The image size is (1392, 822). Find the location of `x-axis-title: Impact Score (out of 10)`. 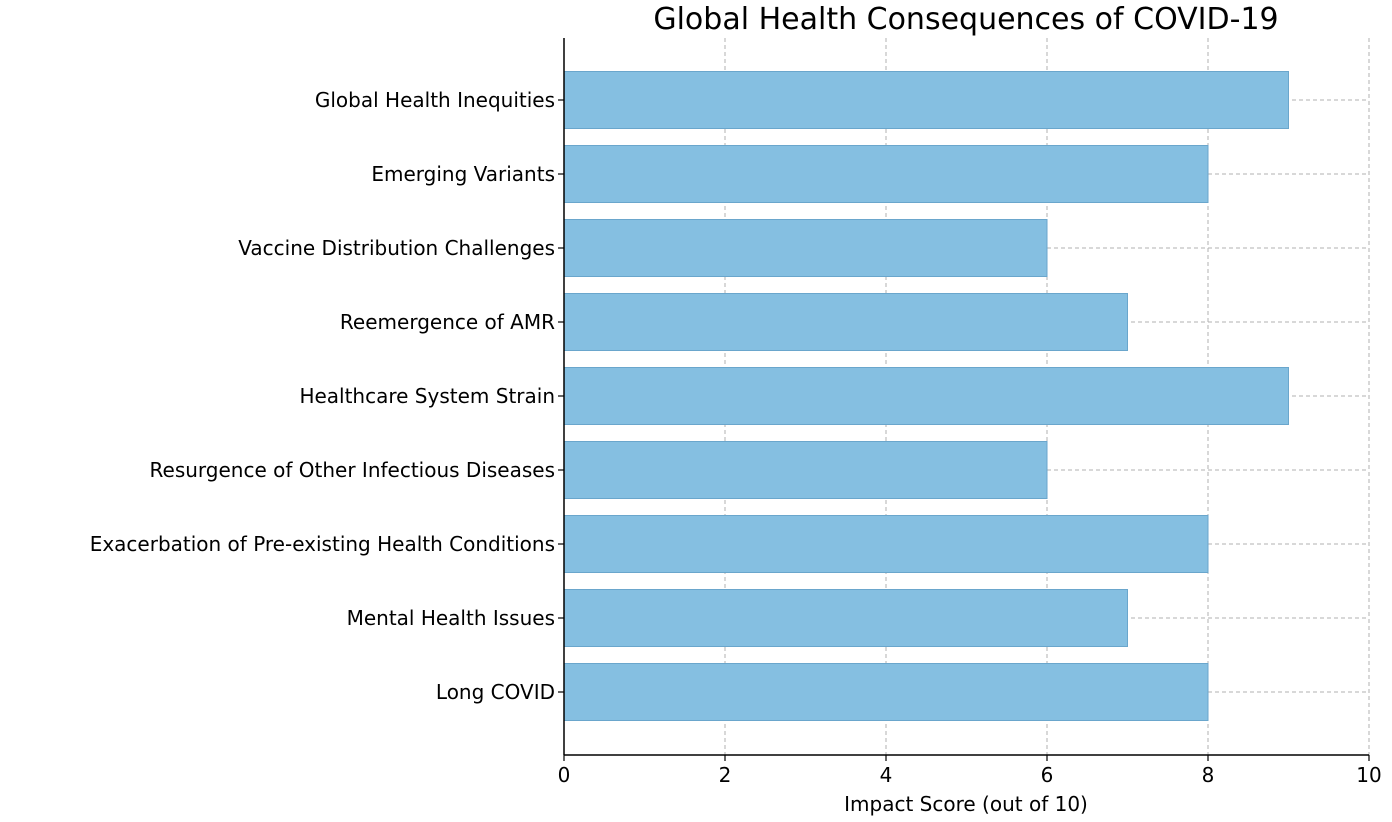

x-axis-title: Impact Score (out of 10) is located at coordinates (966, 804).